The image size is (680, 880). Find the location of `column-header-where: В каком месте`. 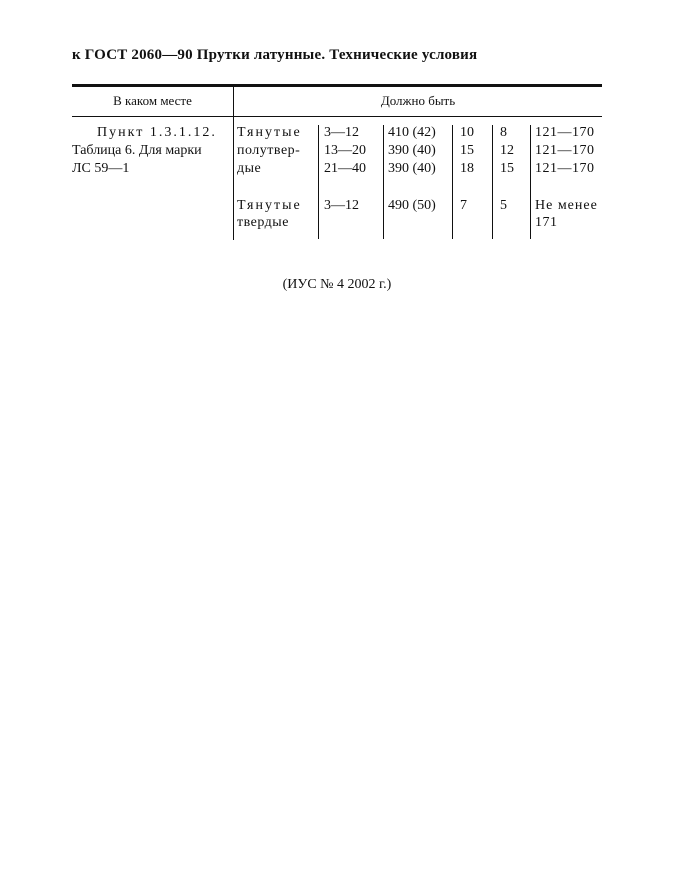

column-header-where: В каком месте is located at coordinates (152, 100).